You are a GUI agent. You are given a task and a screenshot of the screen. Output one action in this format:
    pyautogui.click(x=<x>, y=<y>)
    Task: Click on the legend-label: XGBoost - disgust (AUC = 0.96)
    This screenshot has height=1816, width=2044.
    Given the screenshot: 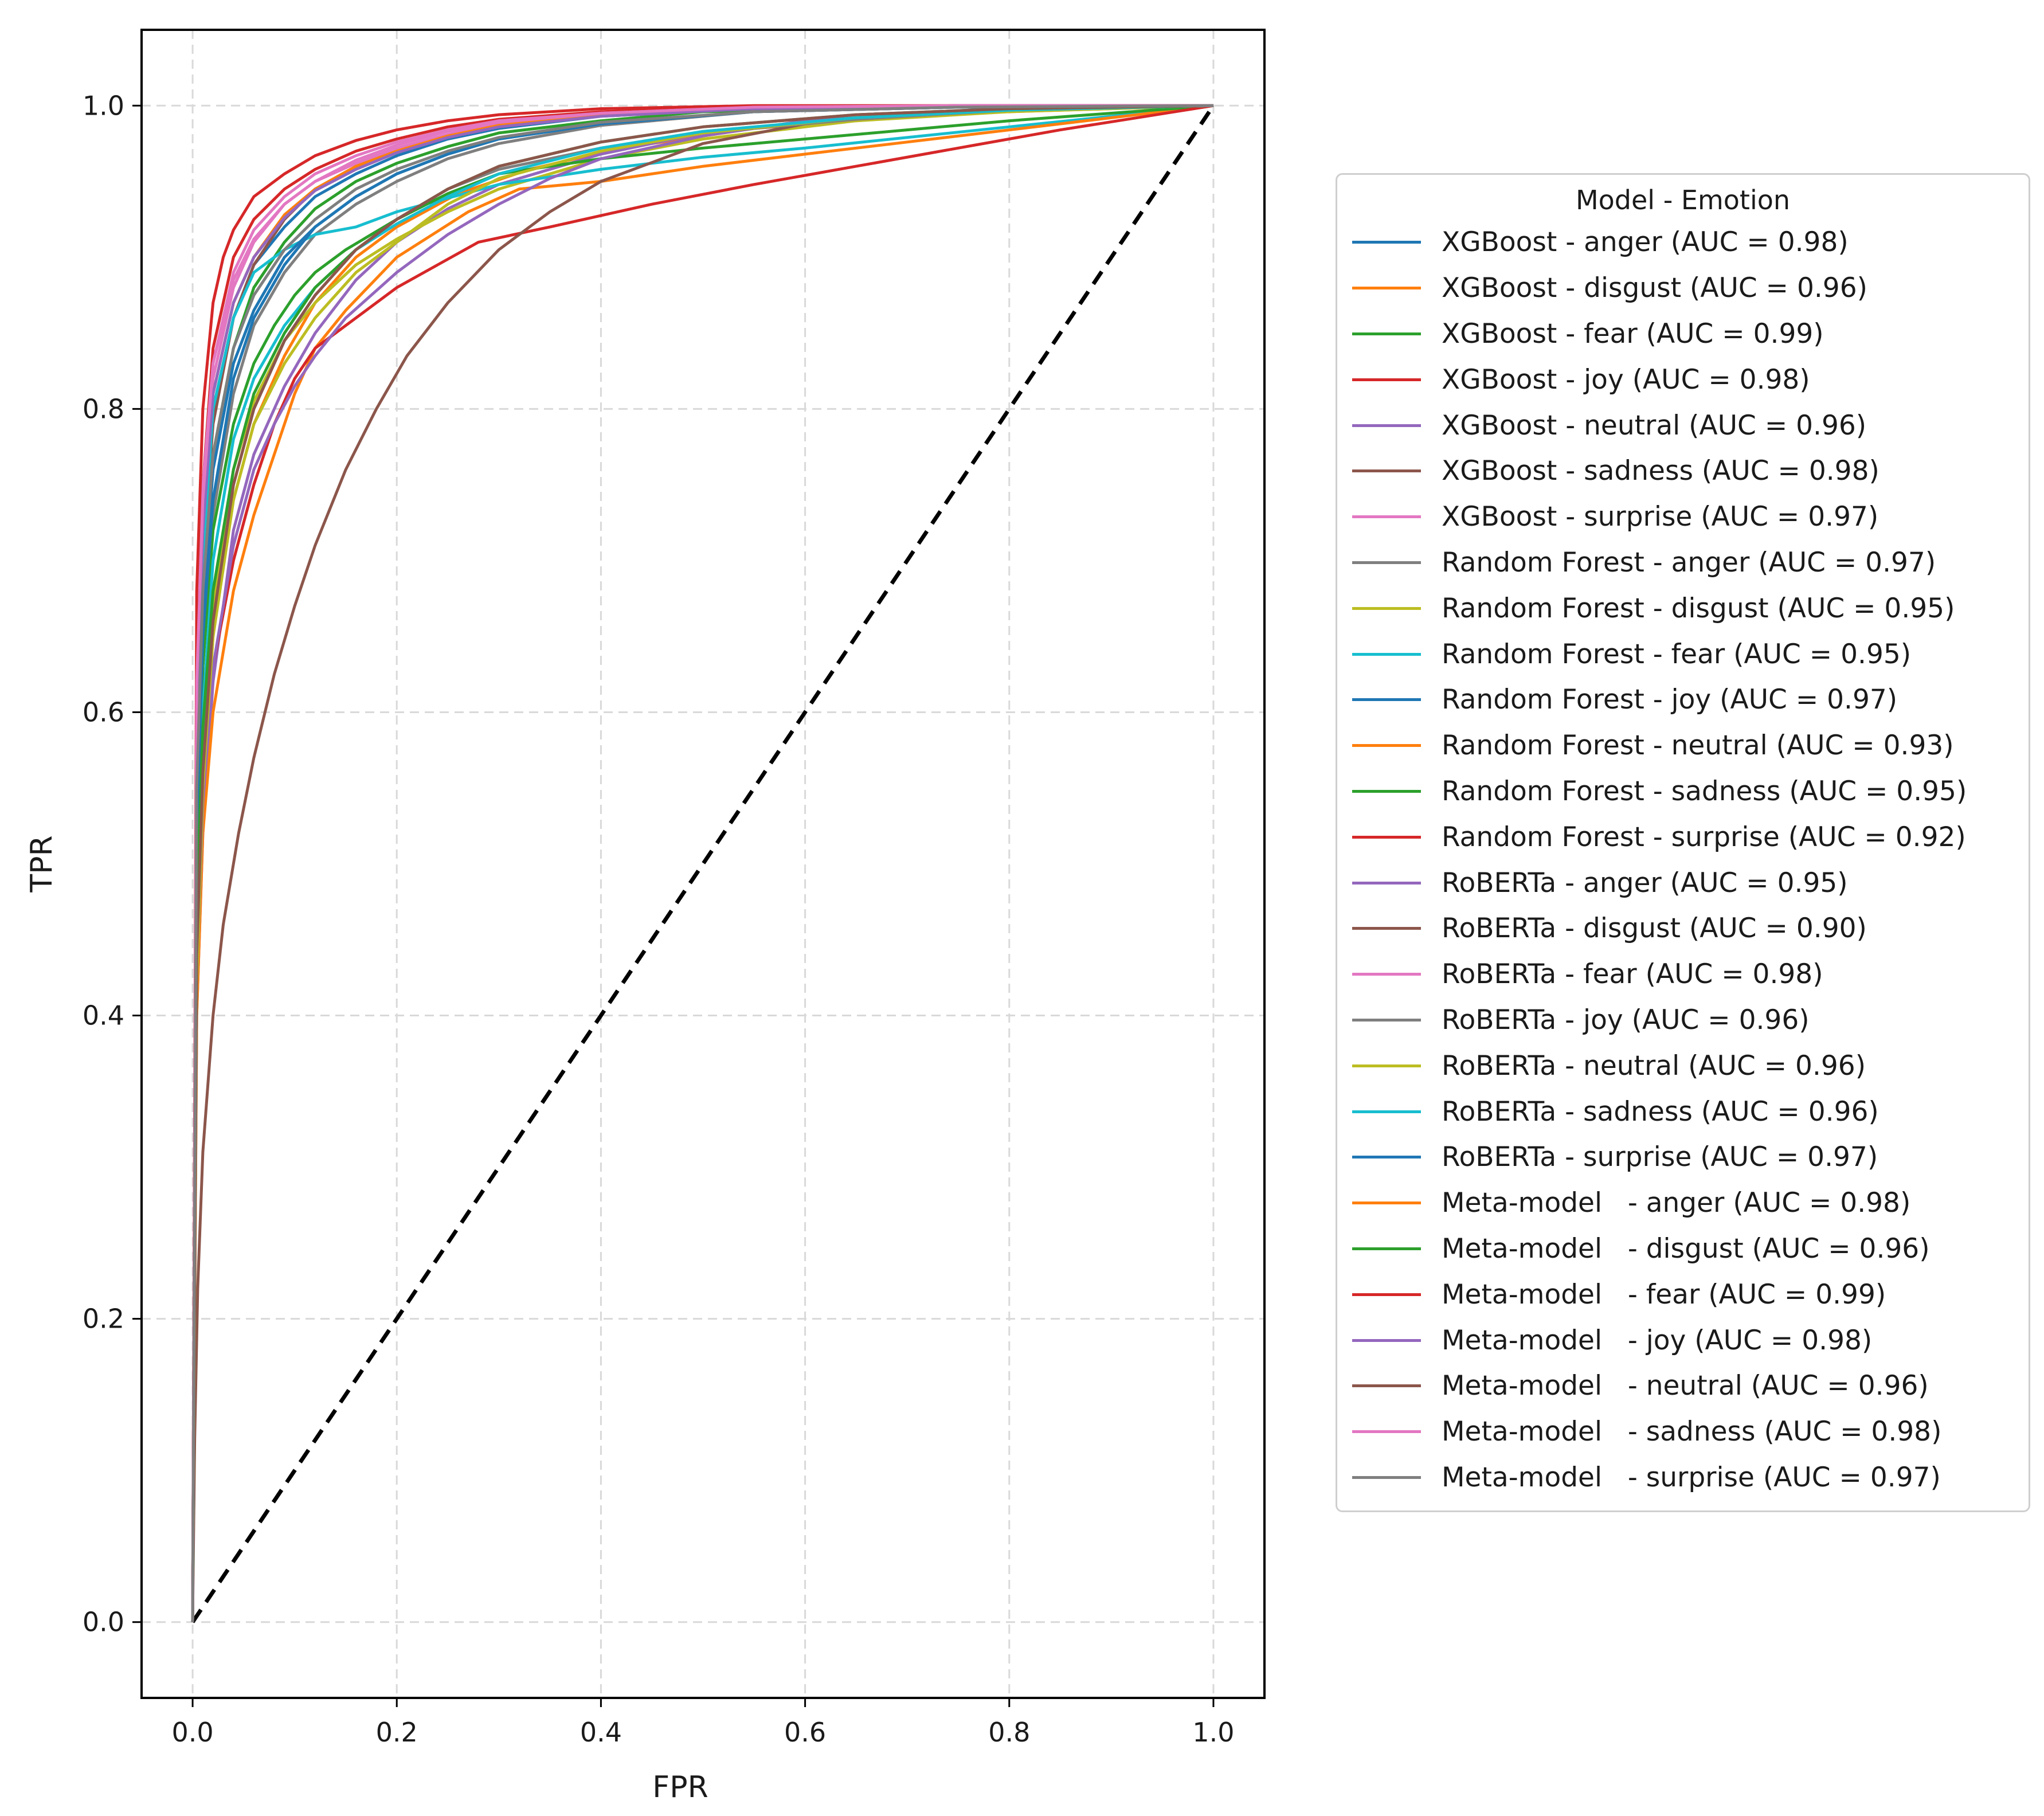 What is the action you would take?
    pyautogui.click(x=1654, y=288)
    